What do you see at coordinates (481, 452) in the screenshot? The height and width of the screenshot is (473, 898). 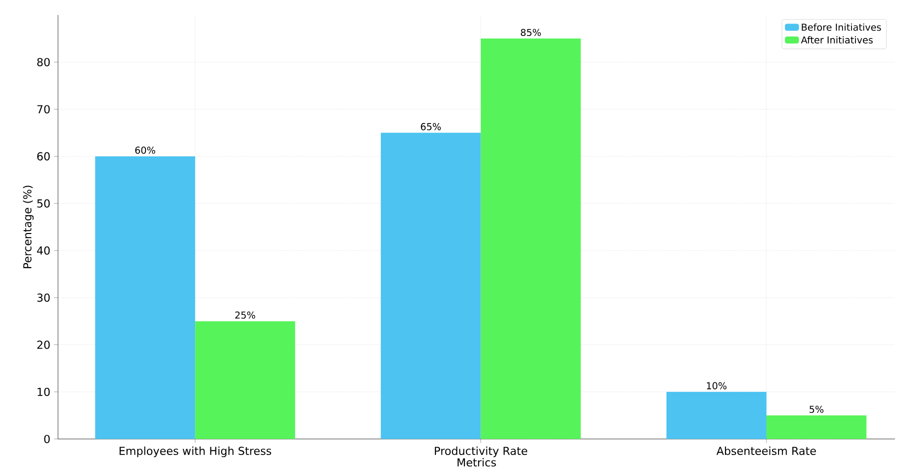 I see `x-tick-label: Productivity Rate` at bounding box center [481, 452].